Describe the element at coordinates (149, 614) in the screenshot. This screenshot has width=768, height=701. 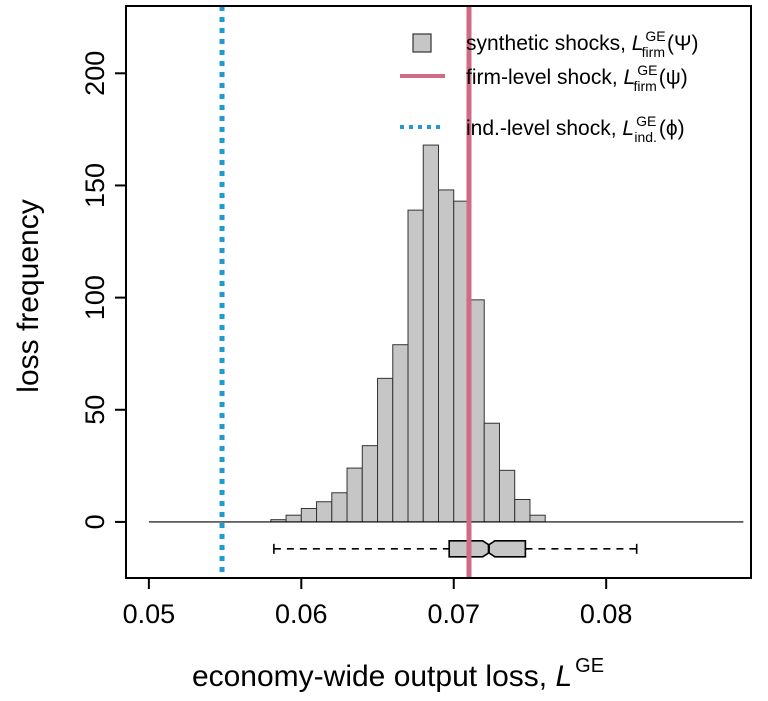
I see `x-tick-label: 0.05` at that location.